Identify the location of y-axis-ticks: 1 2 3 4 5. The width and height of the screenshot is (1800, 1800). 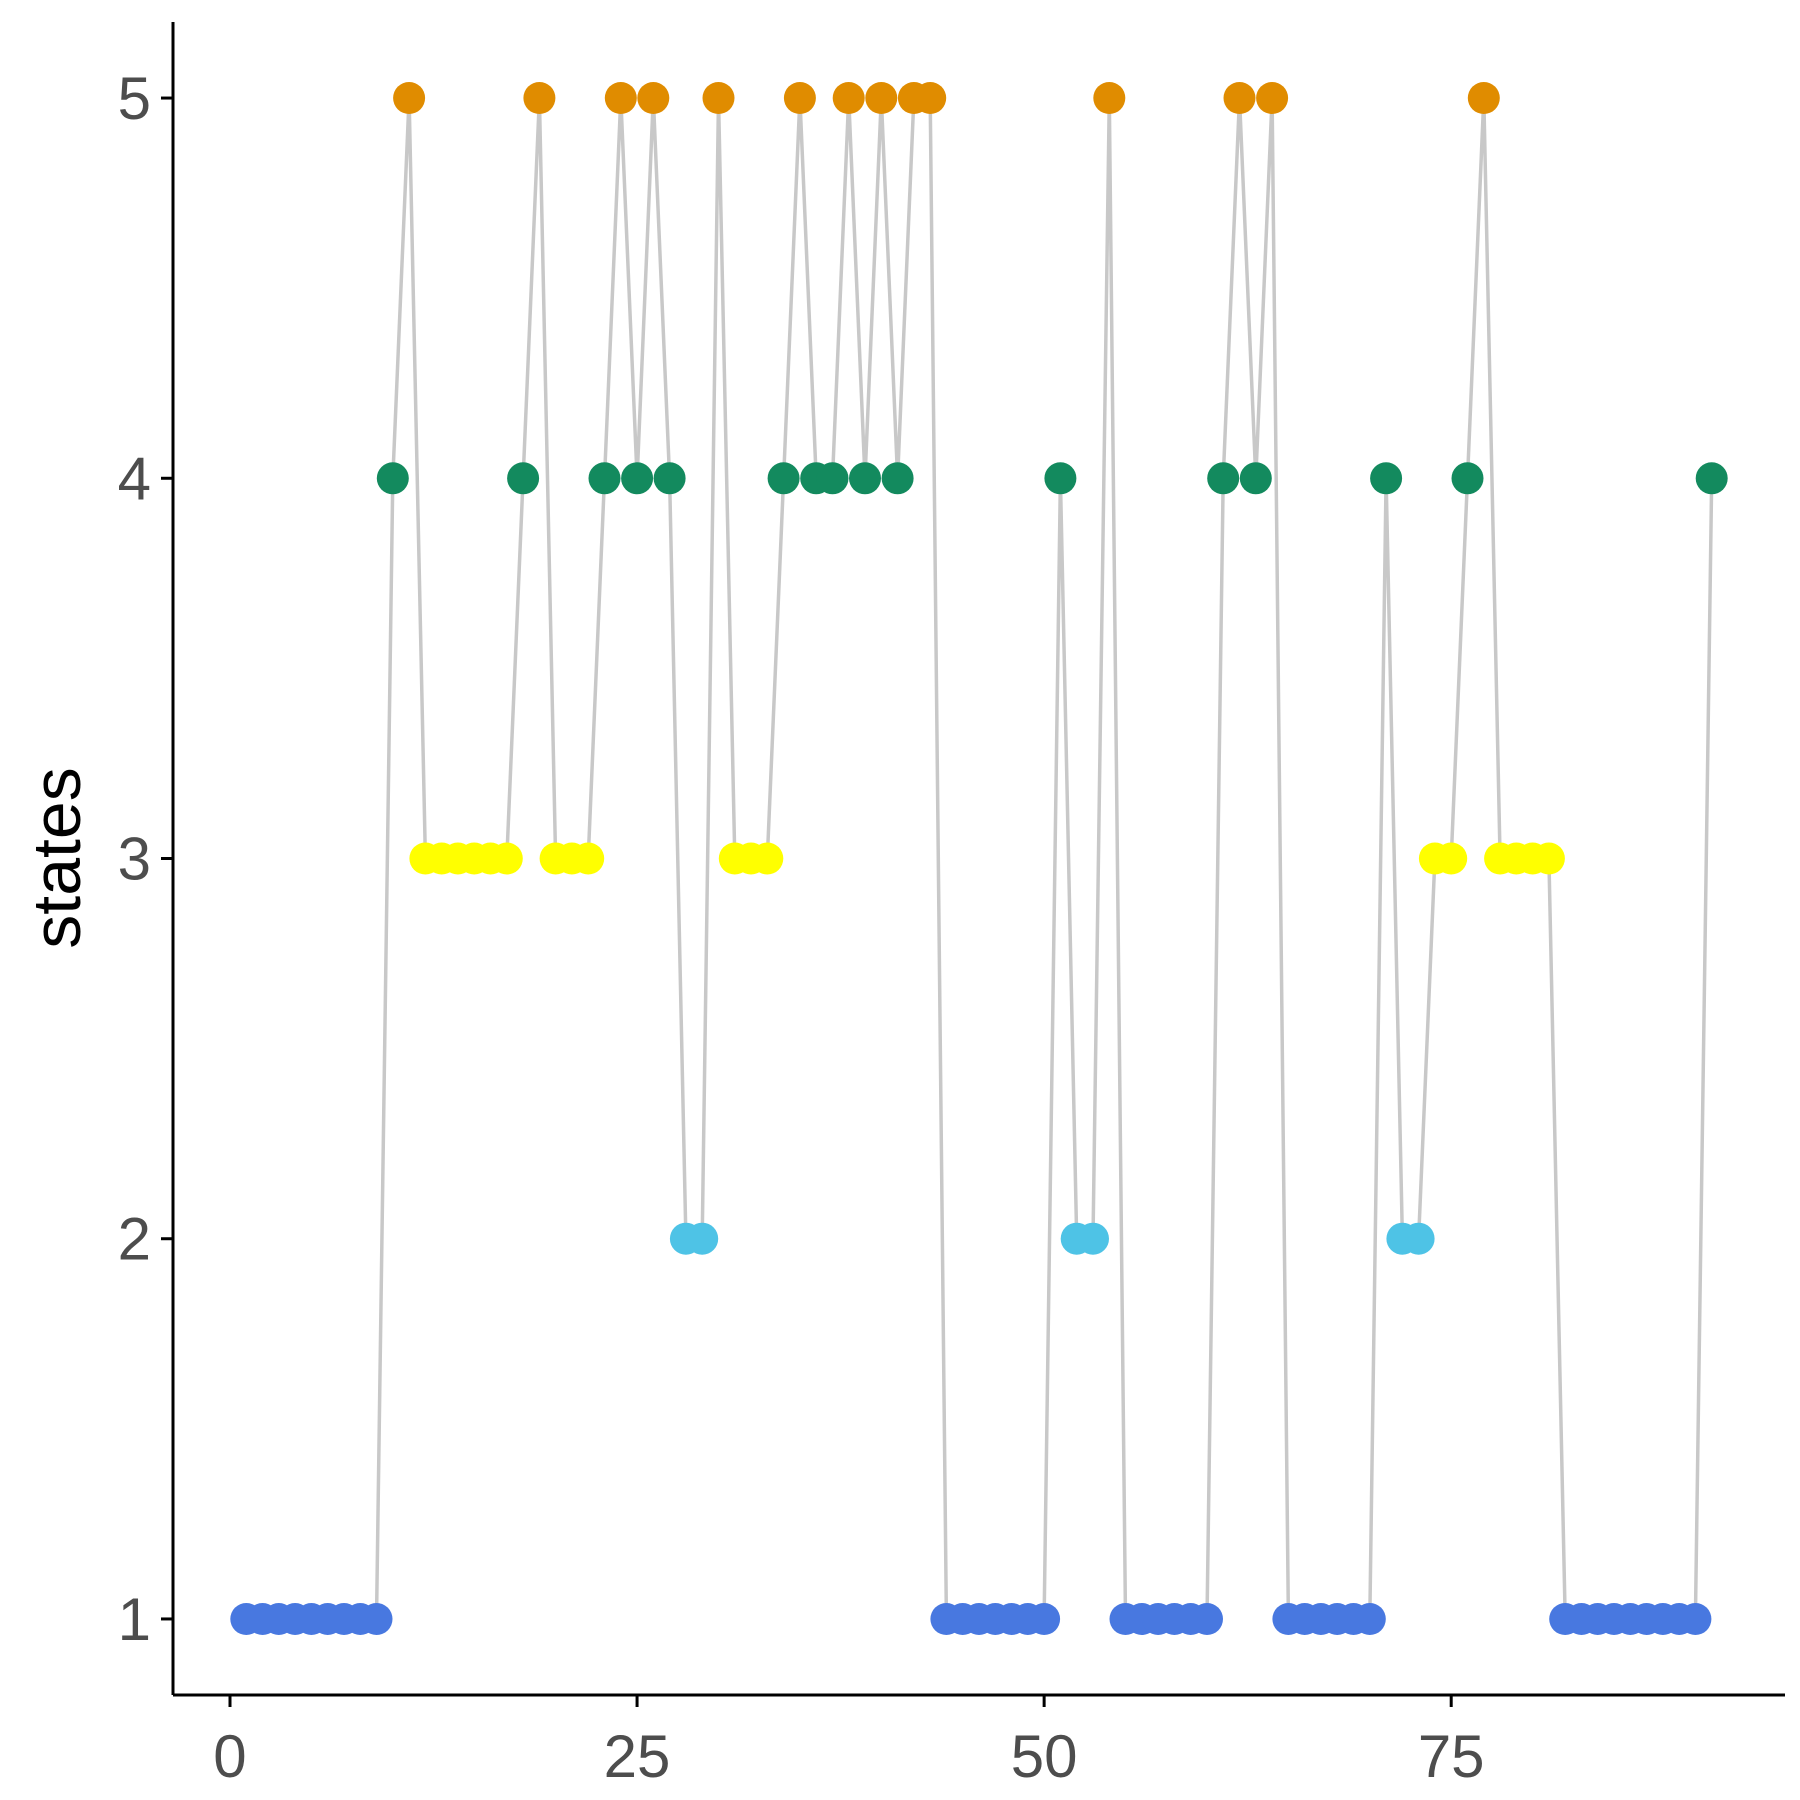
(145, 859).